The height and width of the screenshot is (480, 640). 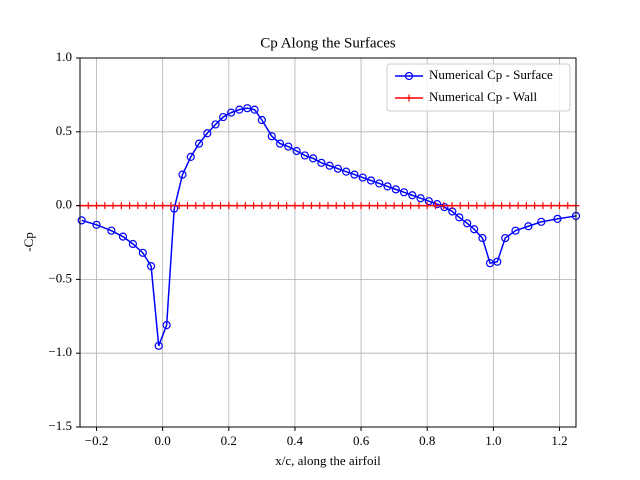 What do you see at coordinates (64, 204) in the screenshot?
I see `y-tick-label: 0.0` at bounding box center [64, 204].